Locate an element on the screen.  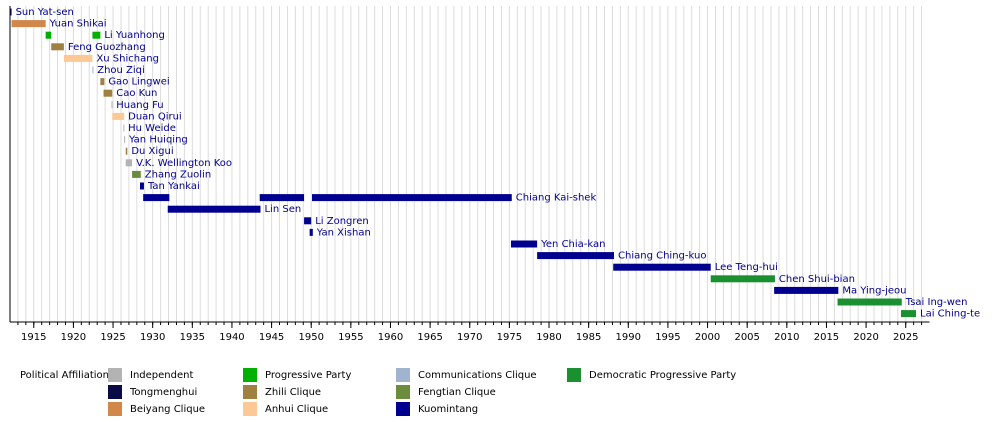
row-label: Duan Qirui is located at coordinates (155, 116).